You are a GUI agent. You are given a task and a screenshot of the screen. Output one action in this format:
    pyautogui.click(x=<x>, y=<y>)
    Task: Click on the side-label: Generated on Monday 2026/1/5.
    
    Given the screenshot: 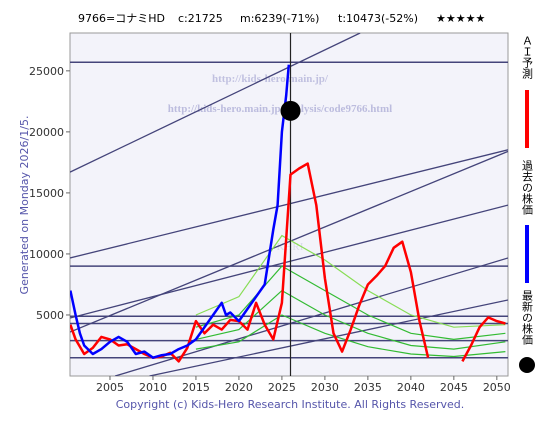 What is the action you would take?
    pyautogui.click(x=24, y=205)
    